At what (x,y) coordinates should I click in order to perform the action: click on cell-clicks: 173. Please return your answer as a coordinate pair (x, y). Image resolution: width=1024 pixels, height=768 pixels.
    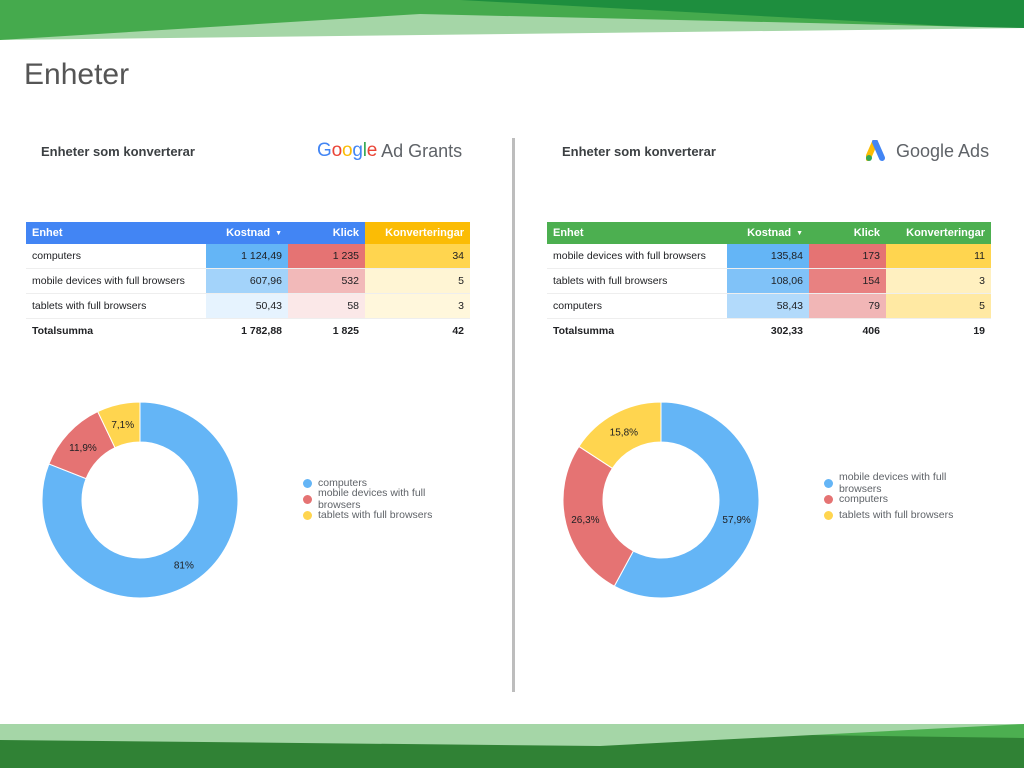
    Looking at the image, I should click on (847, 256).